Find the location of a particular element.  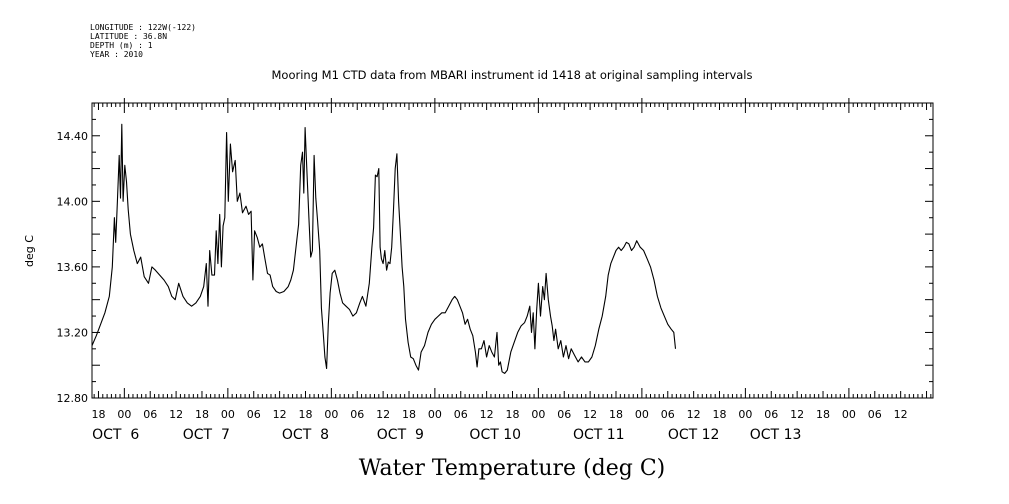

x-day-label: OCT 10 is located at coordinates (495, 435).